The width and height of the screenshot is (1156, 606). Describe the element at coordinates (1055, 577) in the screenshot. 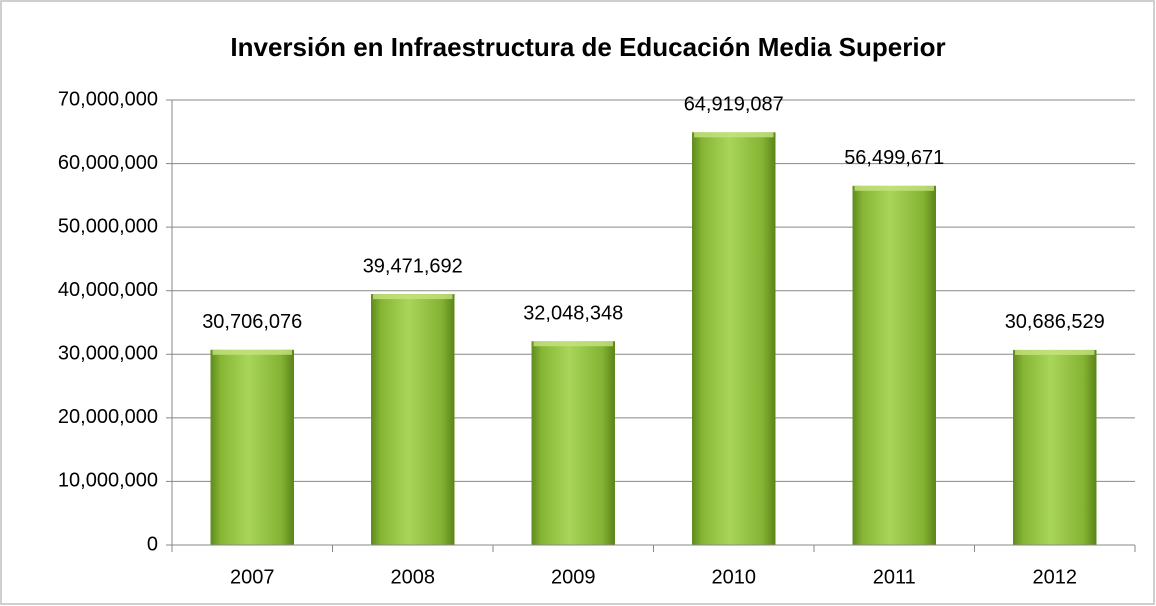

I see `x-tick-label: 2012` at that location.